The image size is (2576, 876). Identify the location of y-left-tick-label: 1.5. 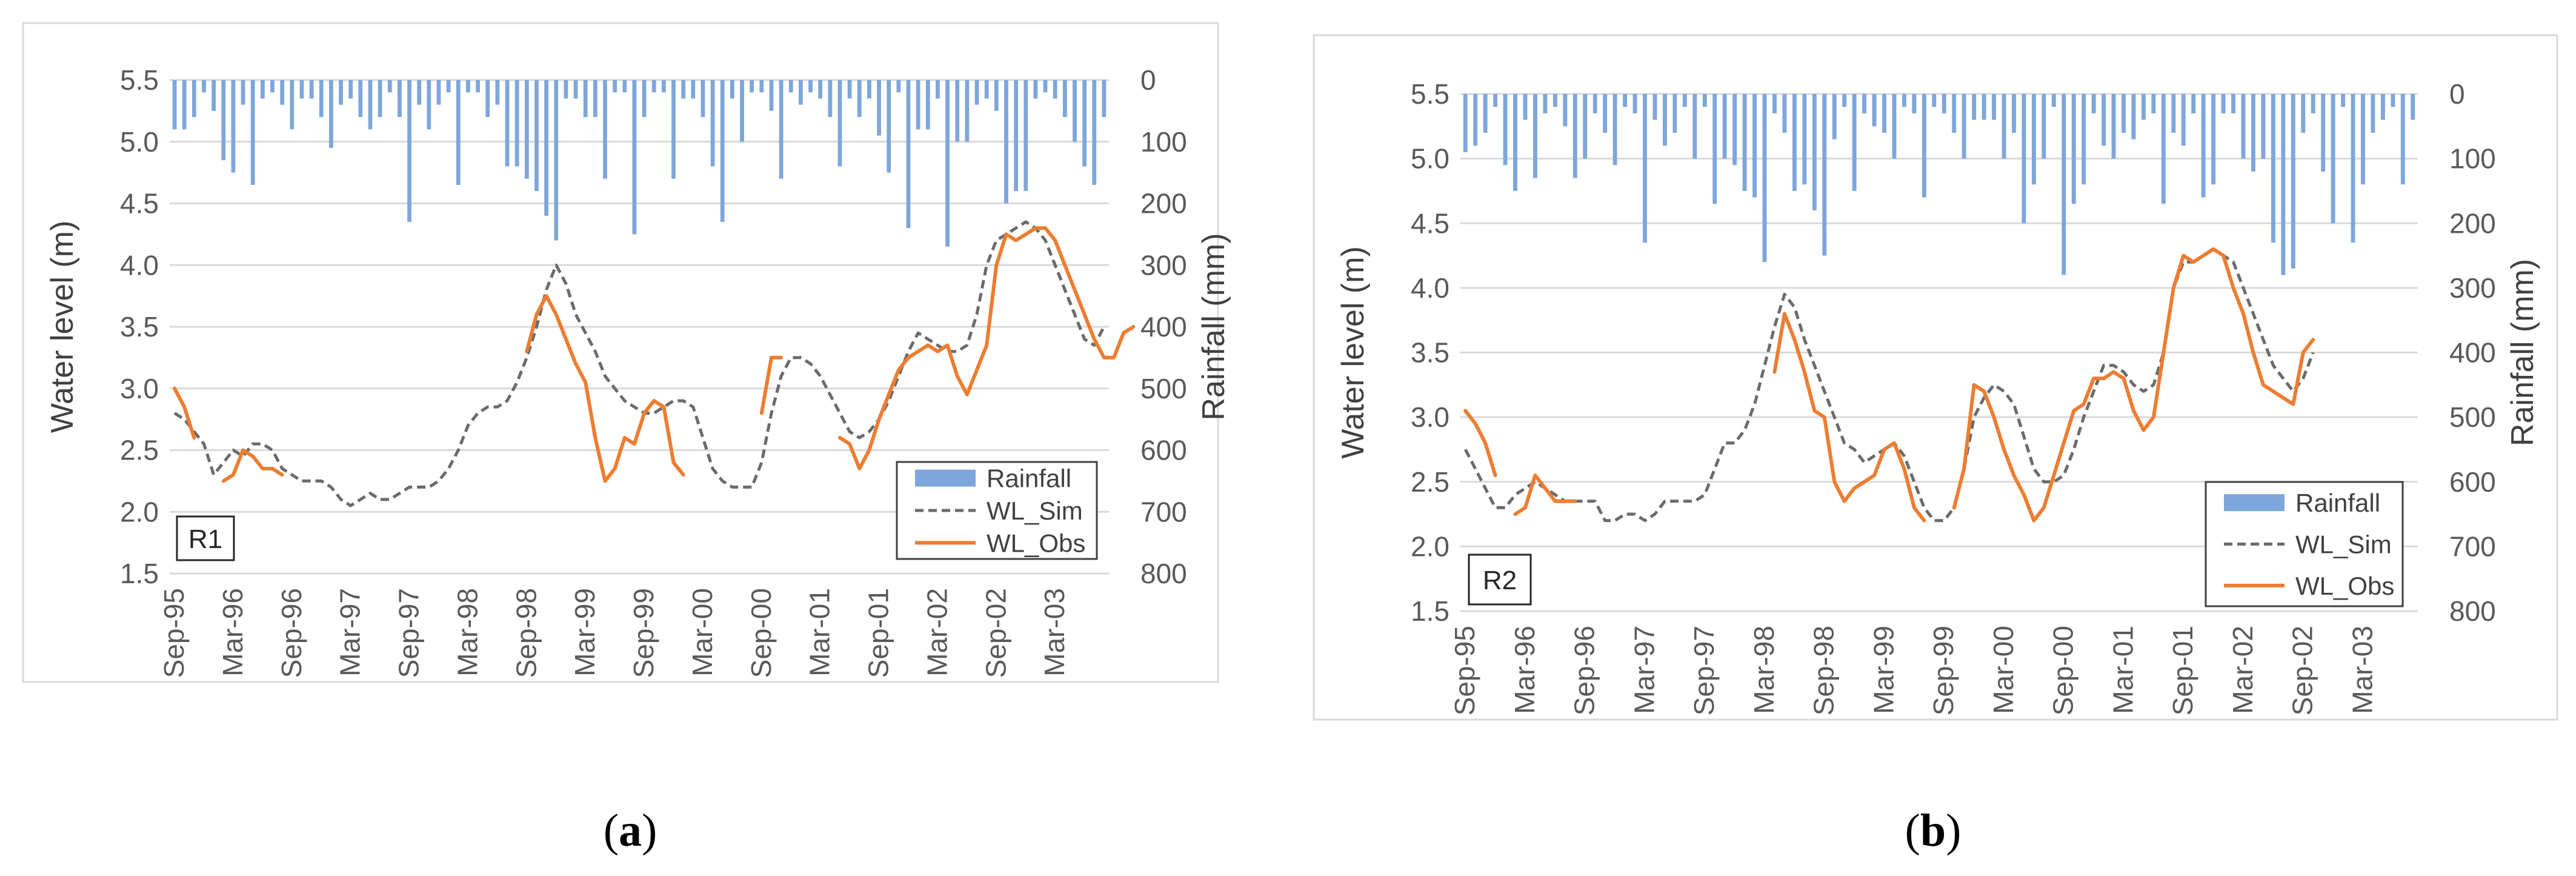
(139, 573).